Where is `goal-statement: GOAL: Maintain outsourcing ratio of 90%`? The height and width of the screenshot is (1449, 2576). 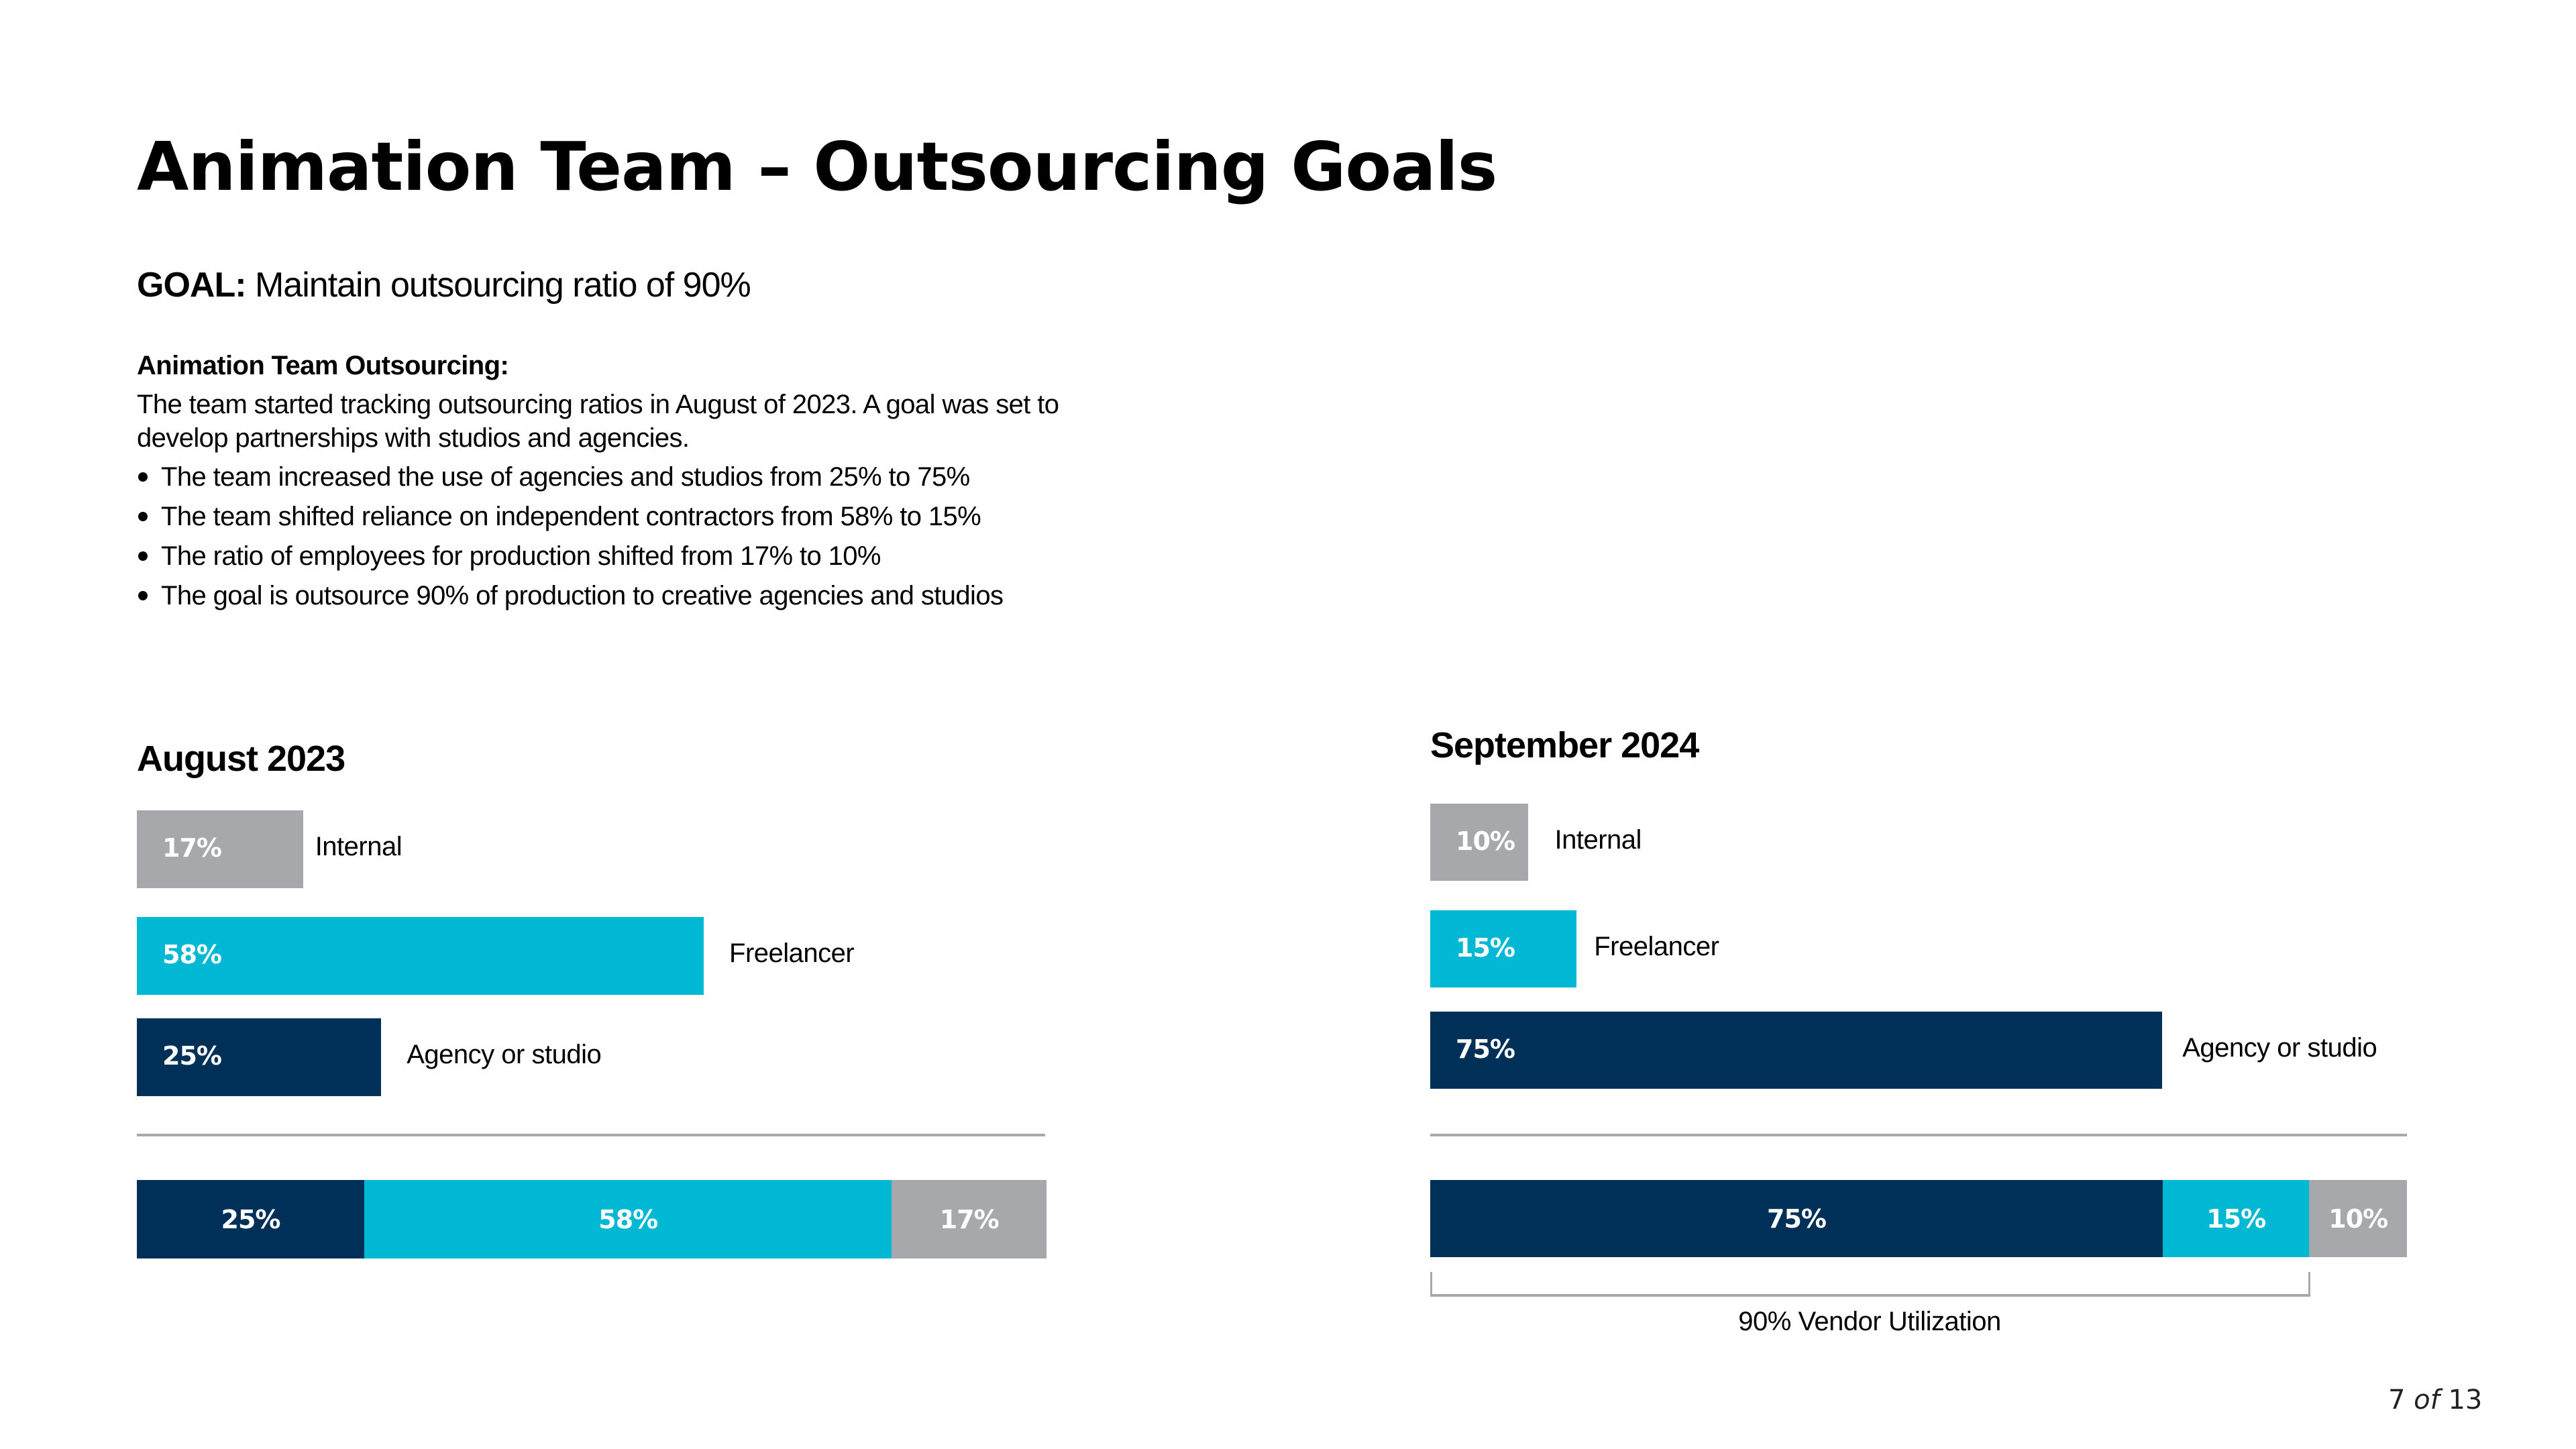 goal-statement: GOAL: Maintain outsourcing ratio of 90% is located at coordinates (444, 285).